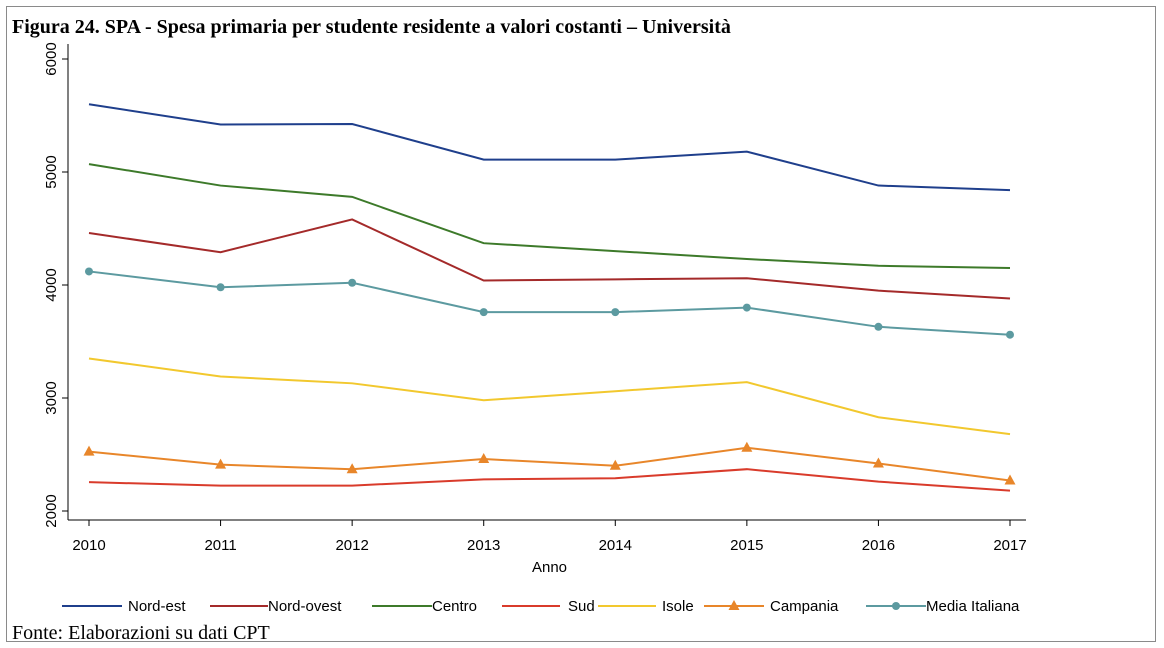 This screenshot has height=648, width=1164. I want to click on legend-label: Sud, so click(581, 606).